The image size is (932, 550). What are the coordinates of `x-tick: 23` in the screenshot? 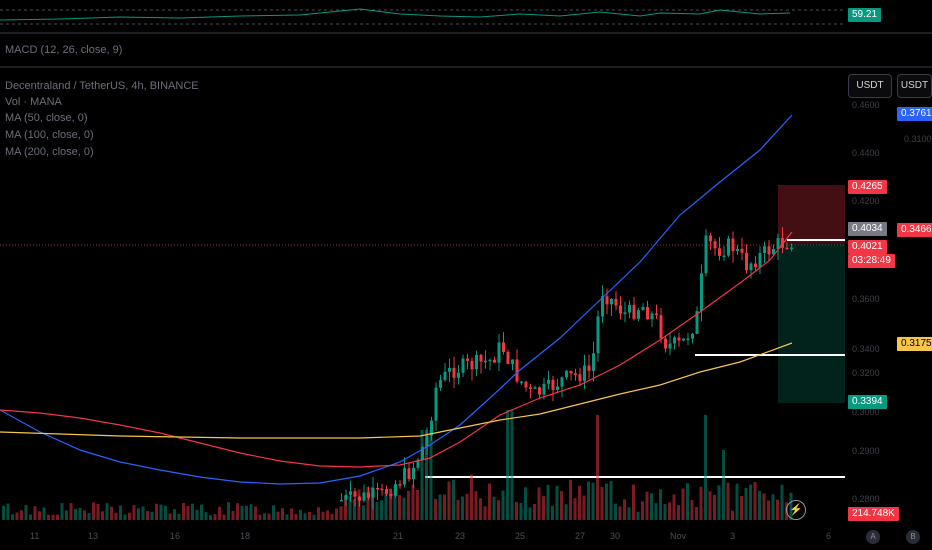 It's located at (460, 536).